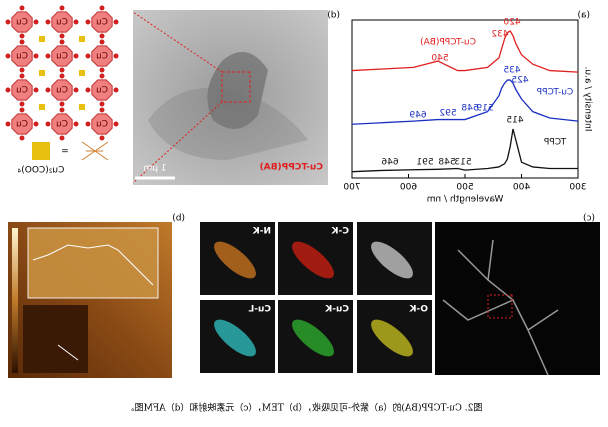 The width and height of the screenshot is (608, 427). Describe the element at coordinates (418, 310) in the screenshot. I see `eds-label: O-K` at that location.